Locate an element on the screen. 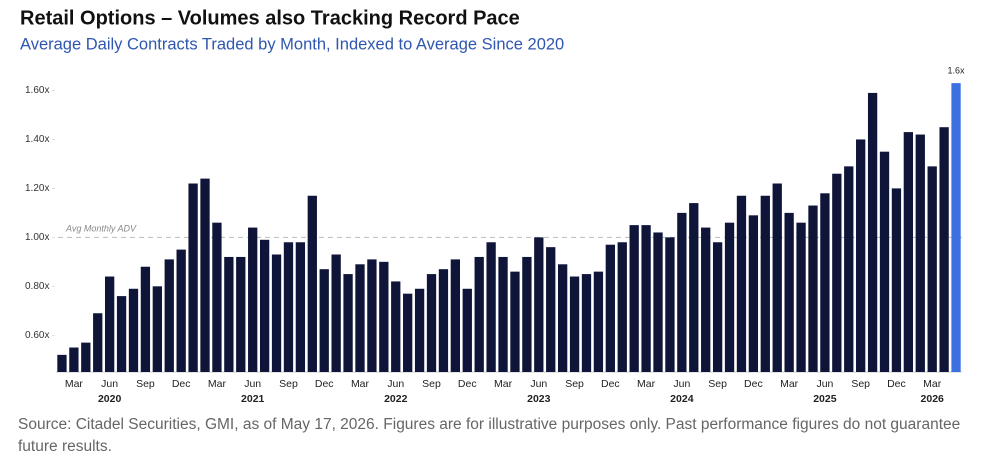 The image size is (990, 473). value-label: 1.6x is located at coordinates (957, 71).